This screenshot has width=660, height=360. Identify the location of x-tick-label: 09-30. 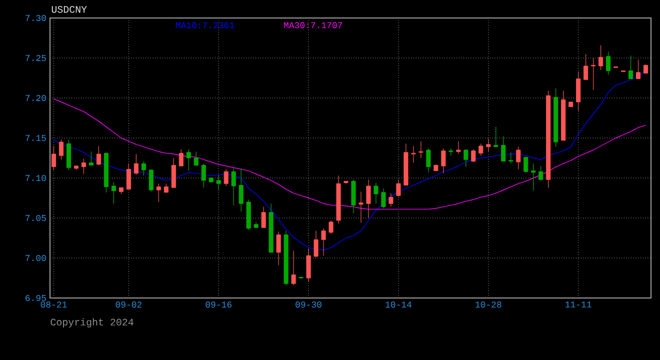
(309, 305).